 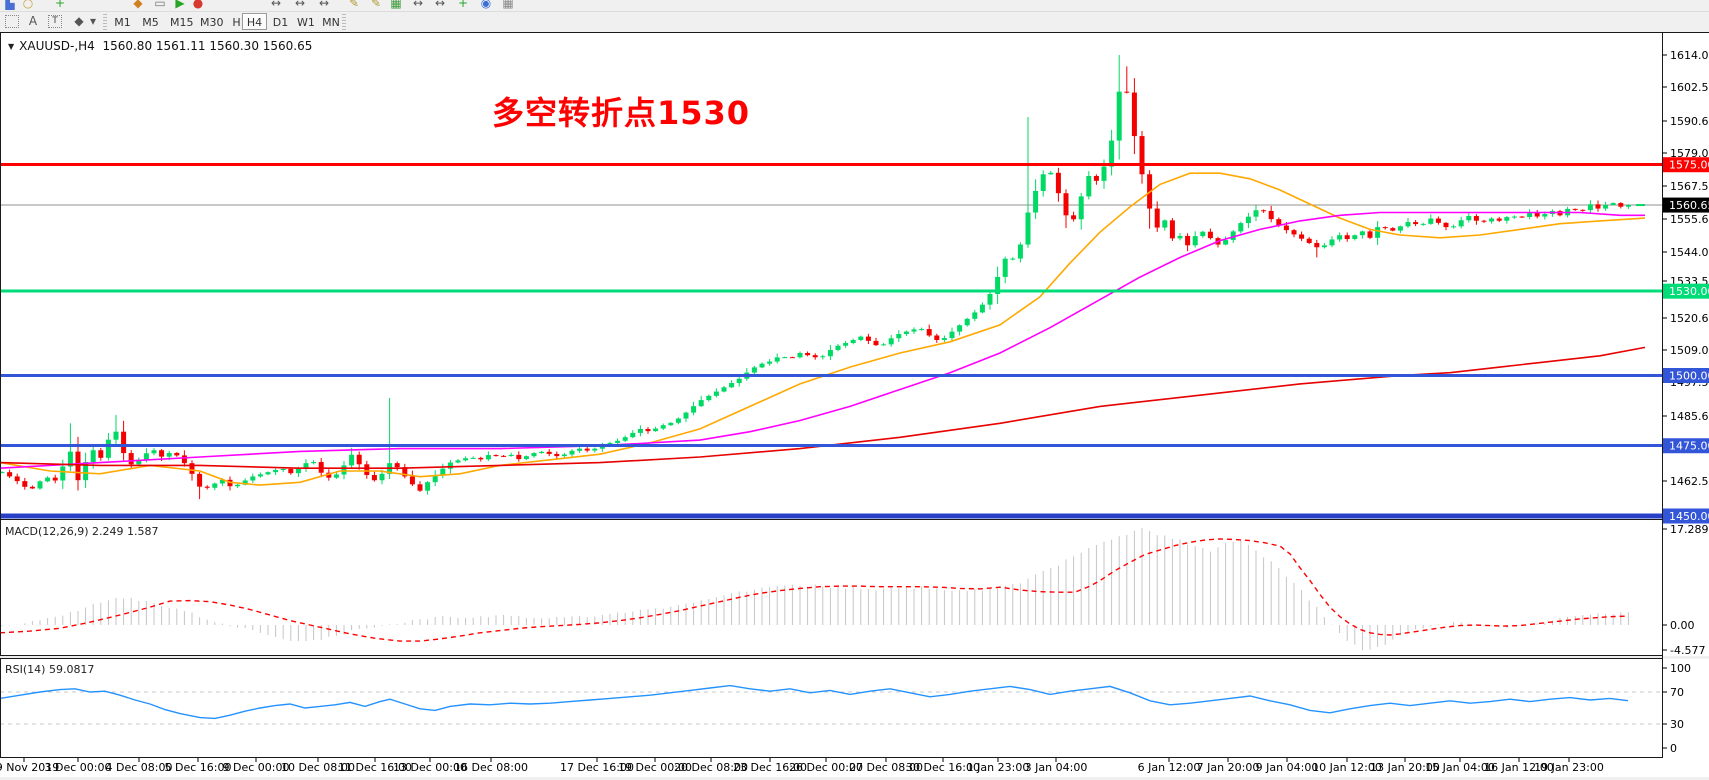 What do you see at coordinates (1169, 767) in the screenshot?
I see `date-axis-label: 6 Jan 12:00` at bounding box center [1169, 767].